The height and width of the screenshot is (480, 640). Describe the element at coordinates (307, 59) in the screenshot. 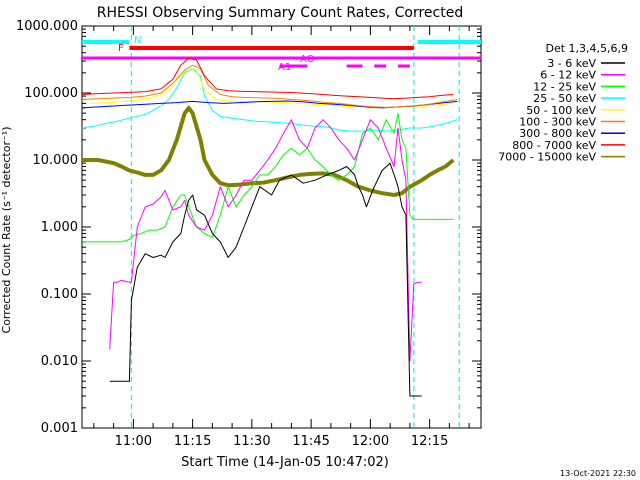

I see `flag-label-ao: AO` at that location.